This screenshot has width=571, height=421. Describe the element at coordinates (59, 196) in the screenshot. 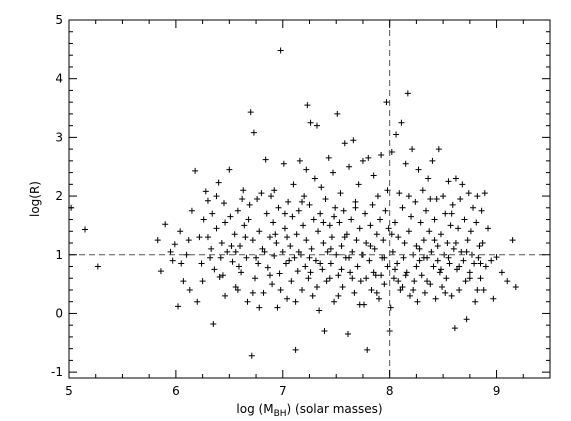

I see `y-tick-label: 2` at that location.